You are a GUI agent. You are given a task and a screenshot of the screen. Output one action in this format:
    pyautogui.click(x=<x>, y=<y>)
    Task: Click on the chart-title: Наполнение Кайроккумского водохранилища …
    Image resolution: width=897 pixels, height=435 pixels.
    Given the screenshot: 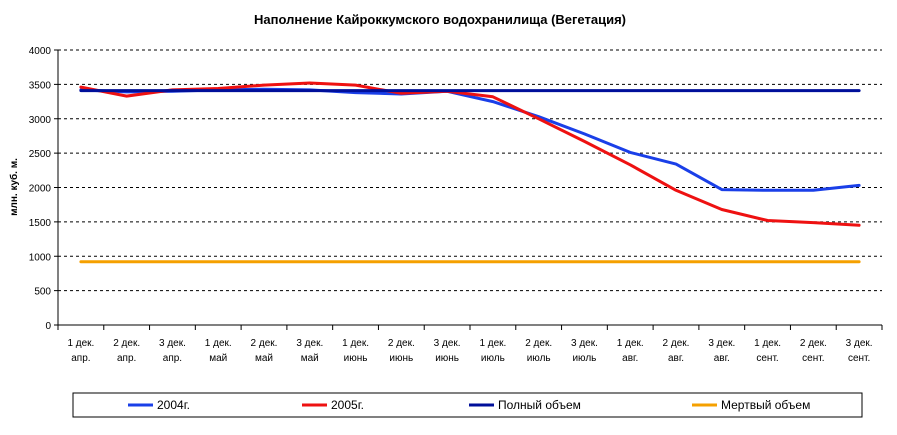 What is the action you would take?
    pyautogui.click(x=440, y=19)
    